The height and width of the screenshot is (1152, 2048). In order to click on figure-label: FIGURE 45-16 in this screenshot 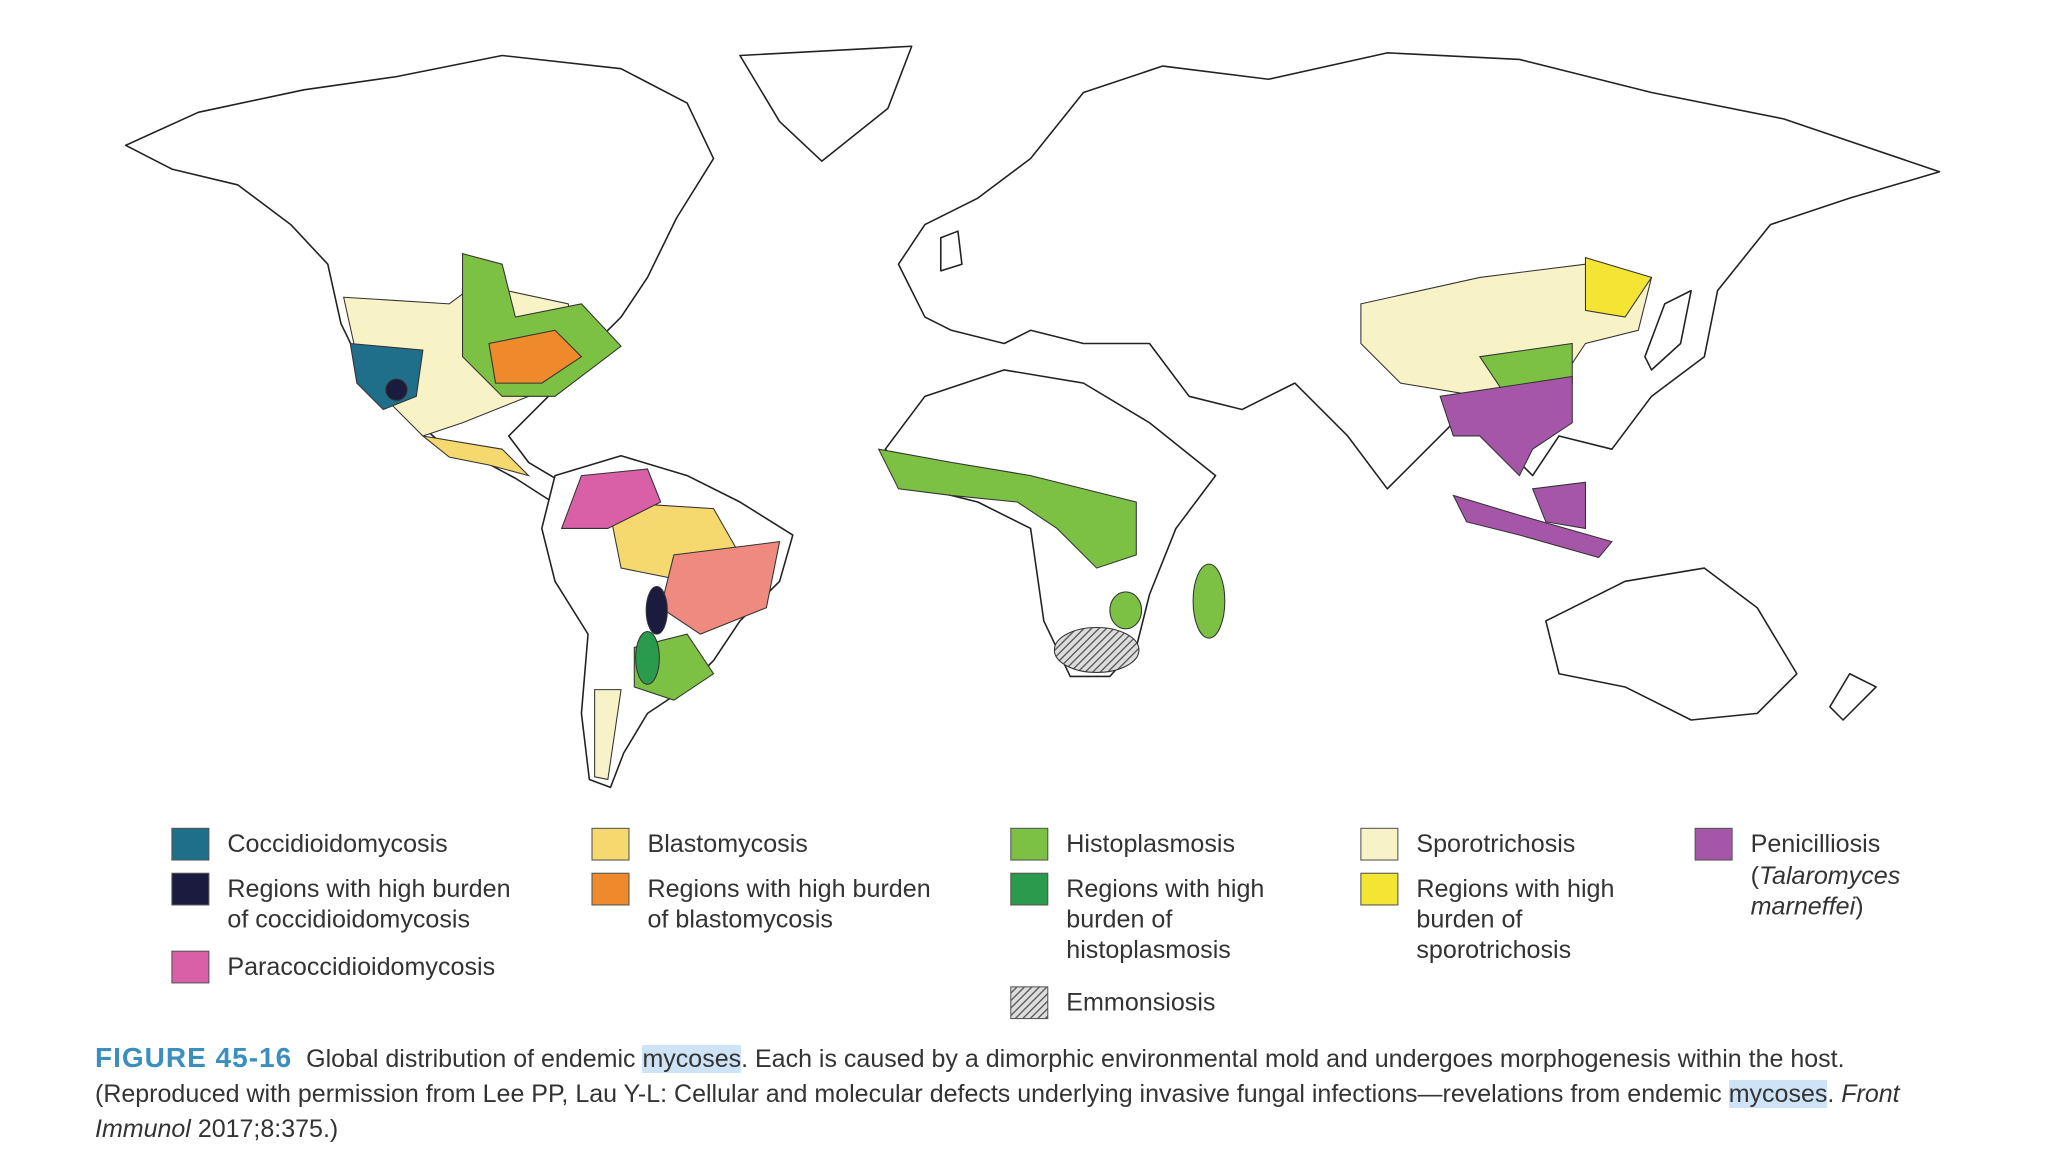, I will do `click(194, 1057)`.